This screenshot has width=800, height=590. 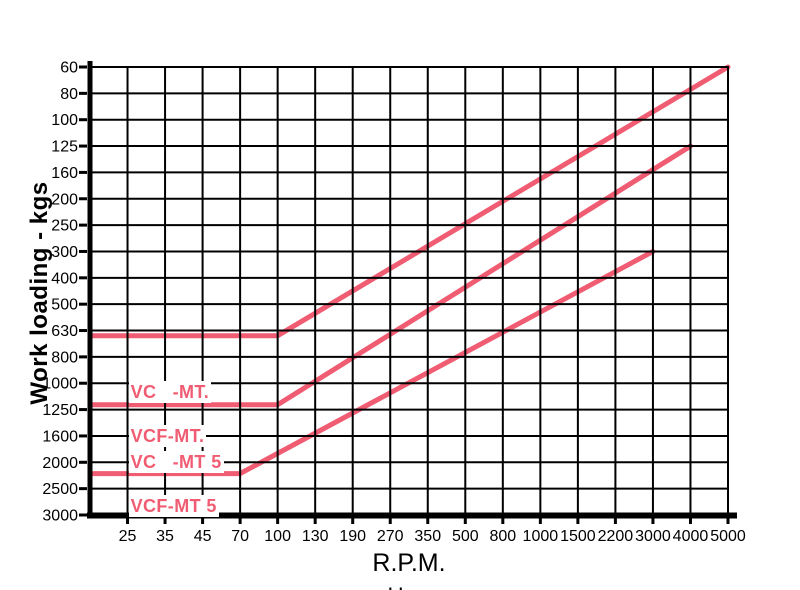 What do you see at coordinates (277, 536) in the screenshot?
I see `x-tick-label: 100` at bounding box center [277, 536].